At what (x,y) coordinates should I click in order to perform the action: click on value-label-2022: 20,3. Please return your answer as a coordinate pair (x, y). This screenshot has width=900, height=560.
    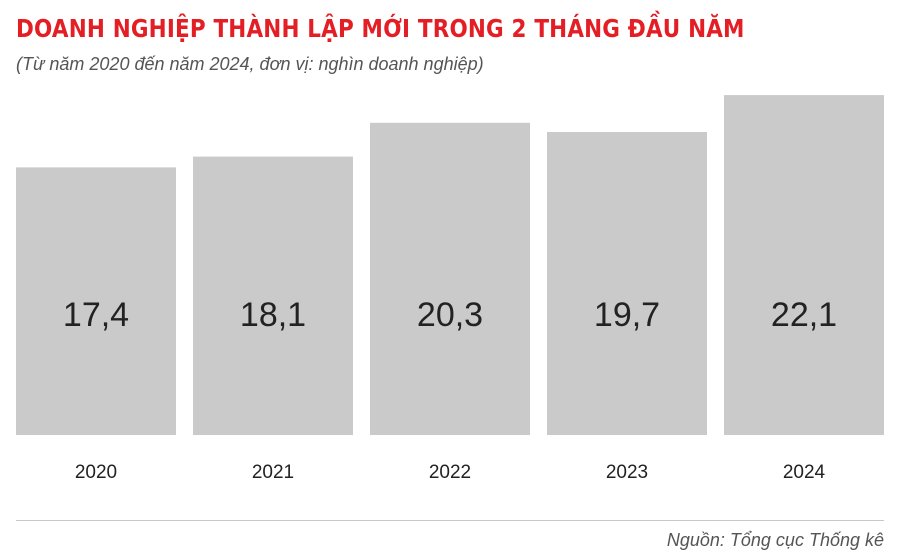
    Looking at the image, I should click on (450, 315).